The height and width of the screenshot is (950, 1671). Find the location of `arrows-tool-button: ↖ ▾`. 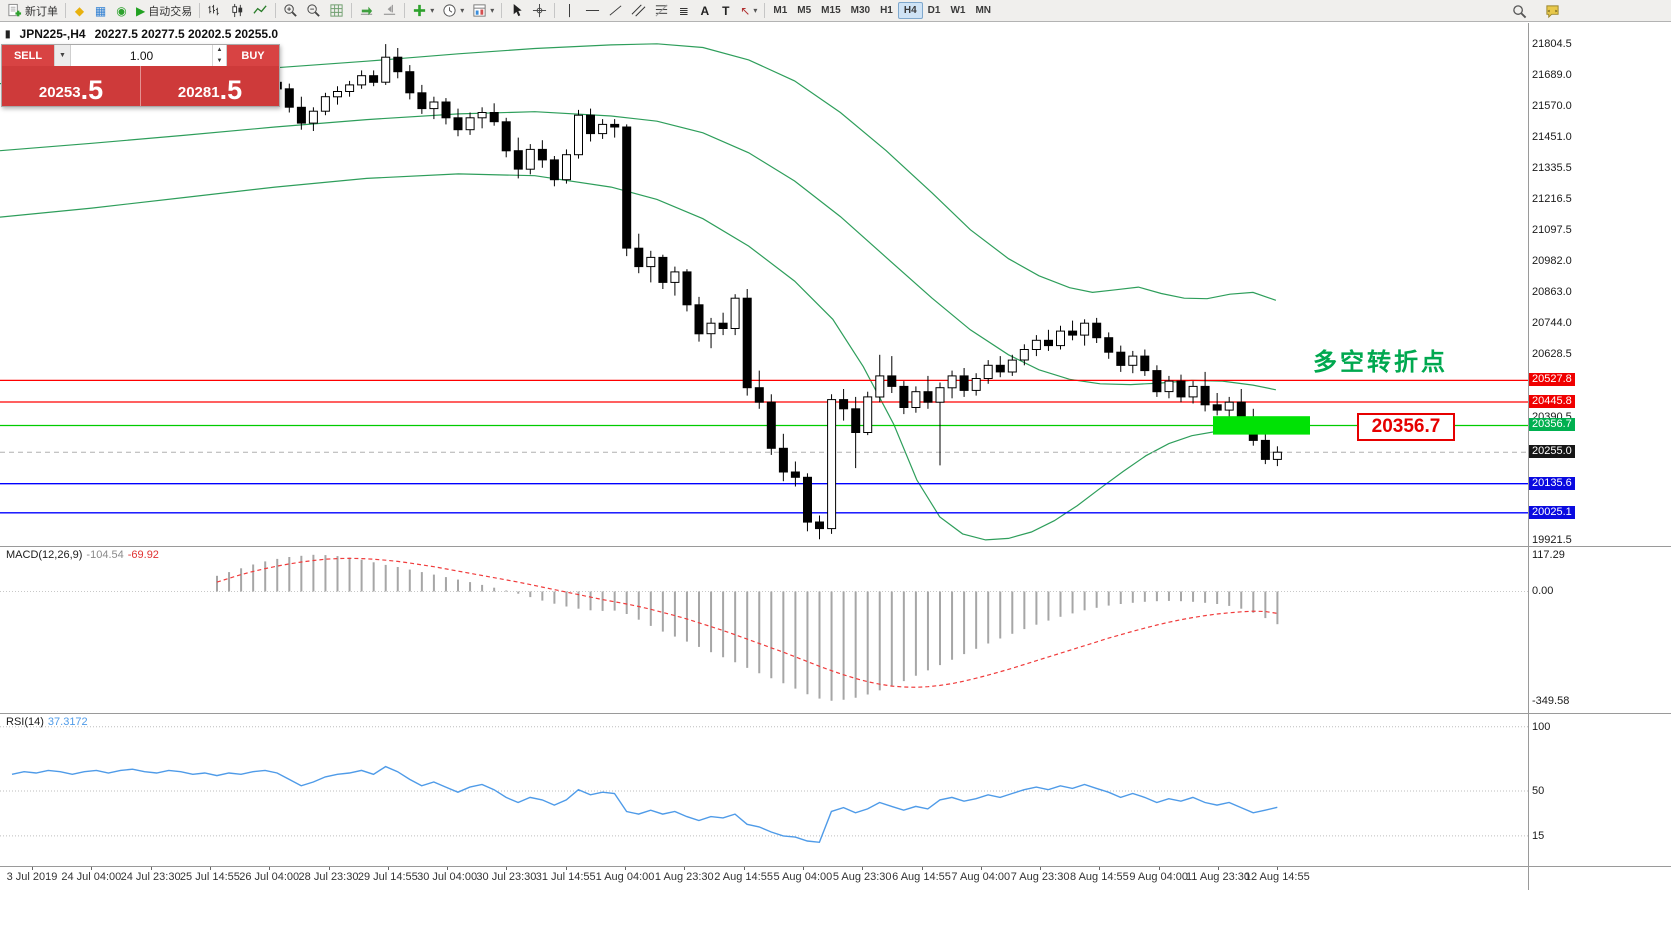

arrows-tool-button: ↖ ▾ is located at coordinates (748, 10).